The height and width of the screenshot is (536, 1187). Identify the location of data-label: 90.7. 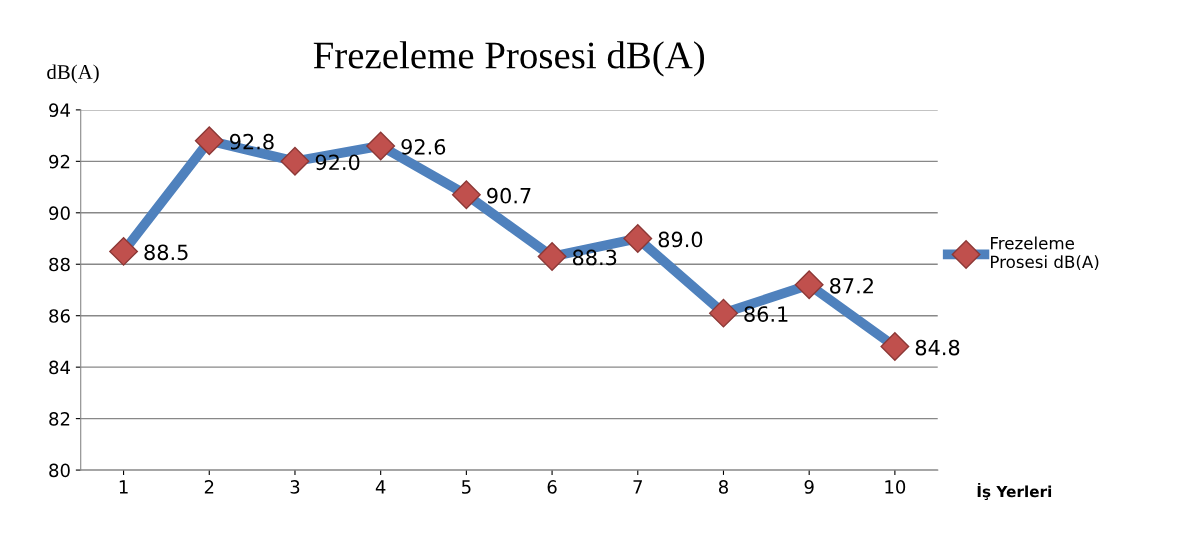
(509, 195).